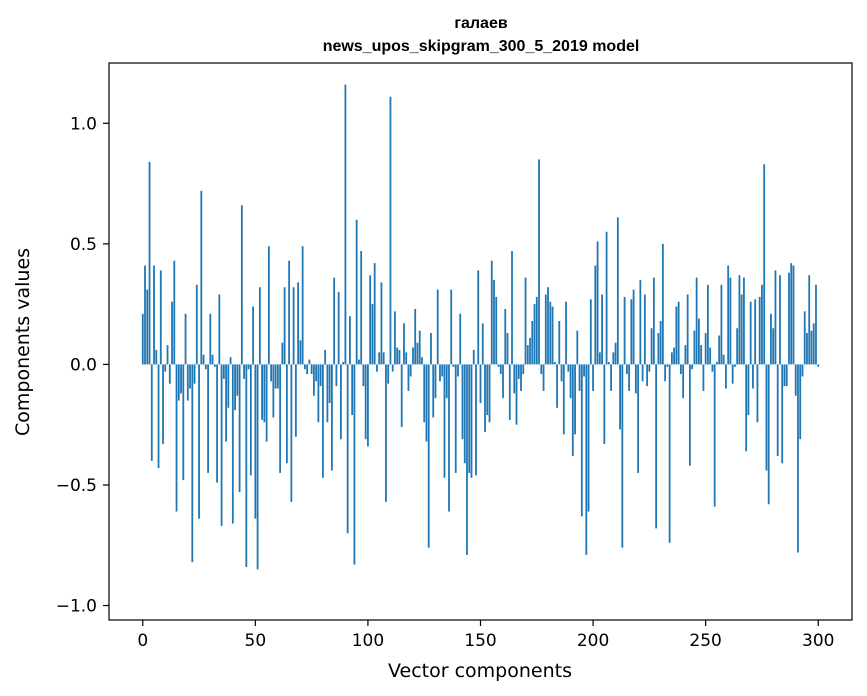 This screenshot has height=696, width=867. What do you see at coordinates (368, 641) in the screenshot?
I see `x-tick-label: 100` at bounding box center [368, 641].